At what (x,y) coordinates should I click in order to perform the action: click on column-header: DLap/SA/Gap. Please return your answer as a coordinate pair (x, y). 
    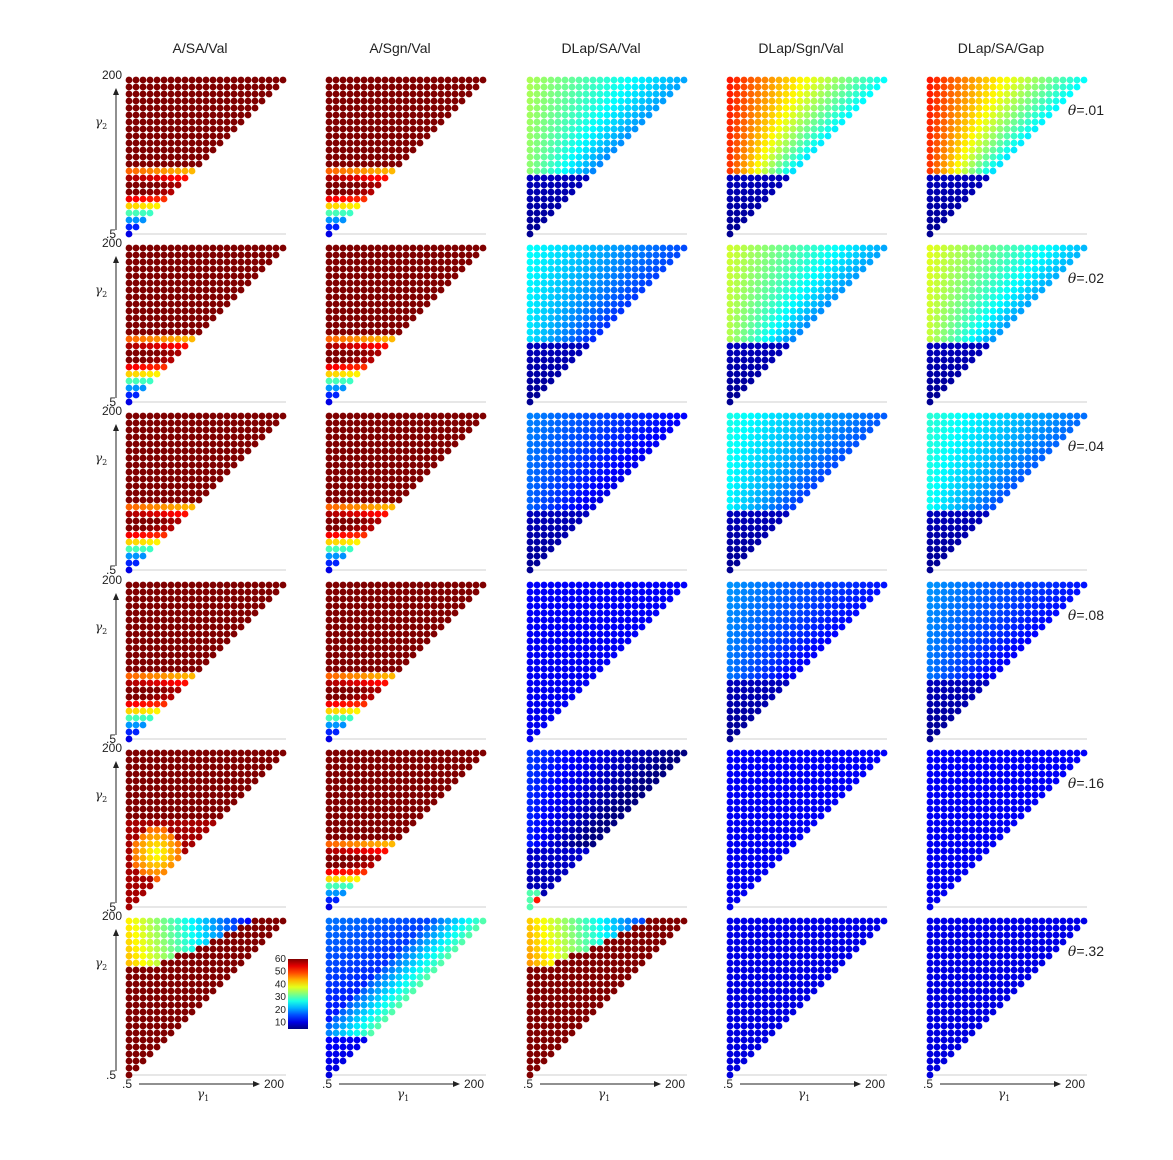
    Looking at the image, I should click on (1001, 48).